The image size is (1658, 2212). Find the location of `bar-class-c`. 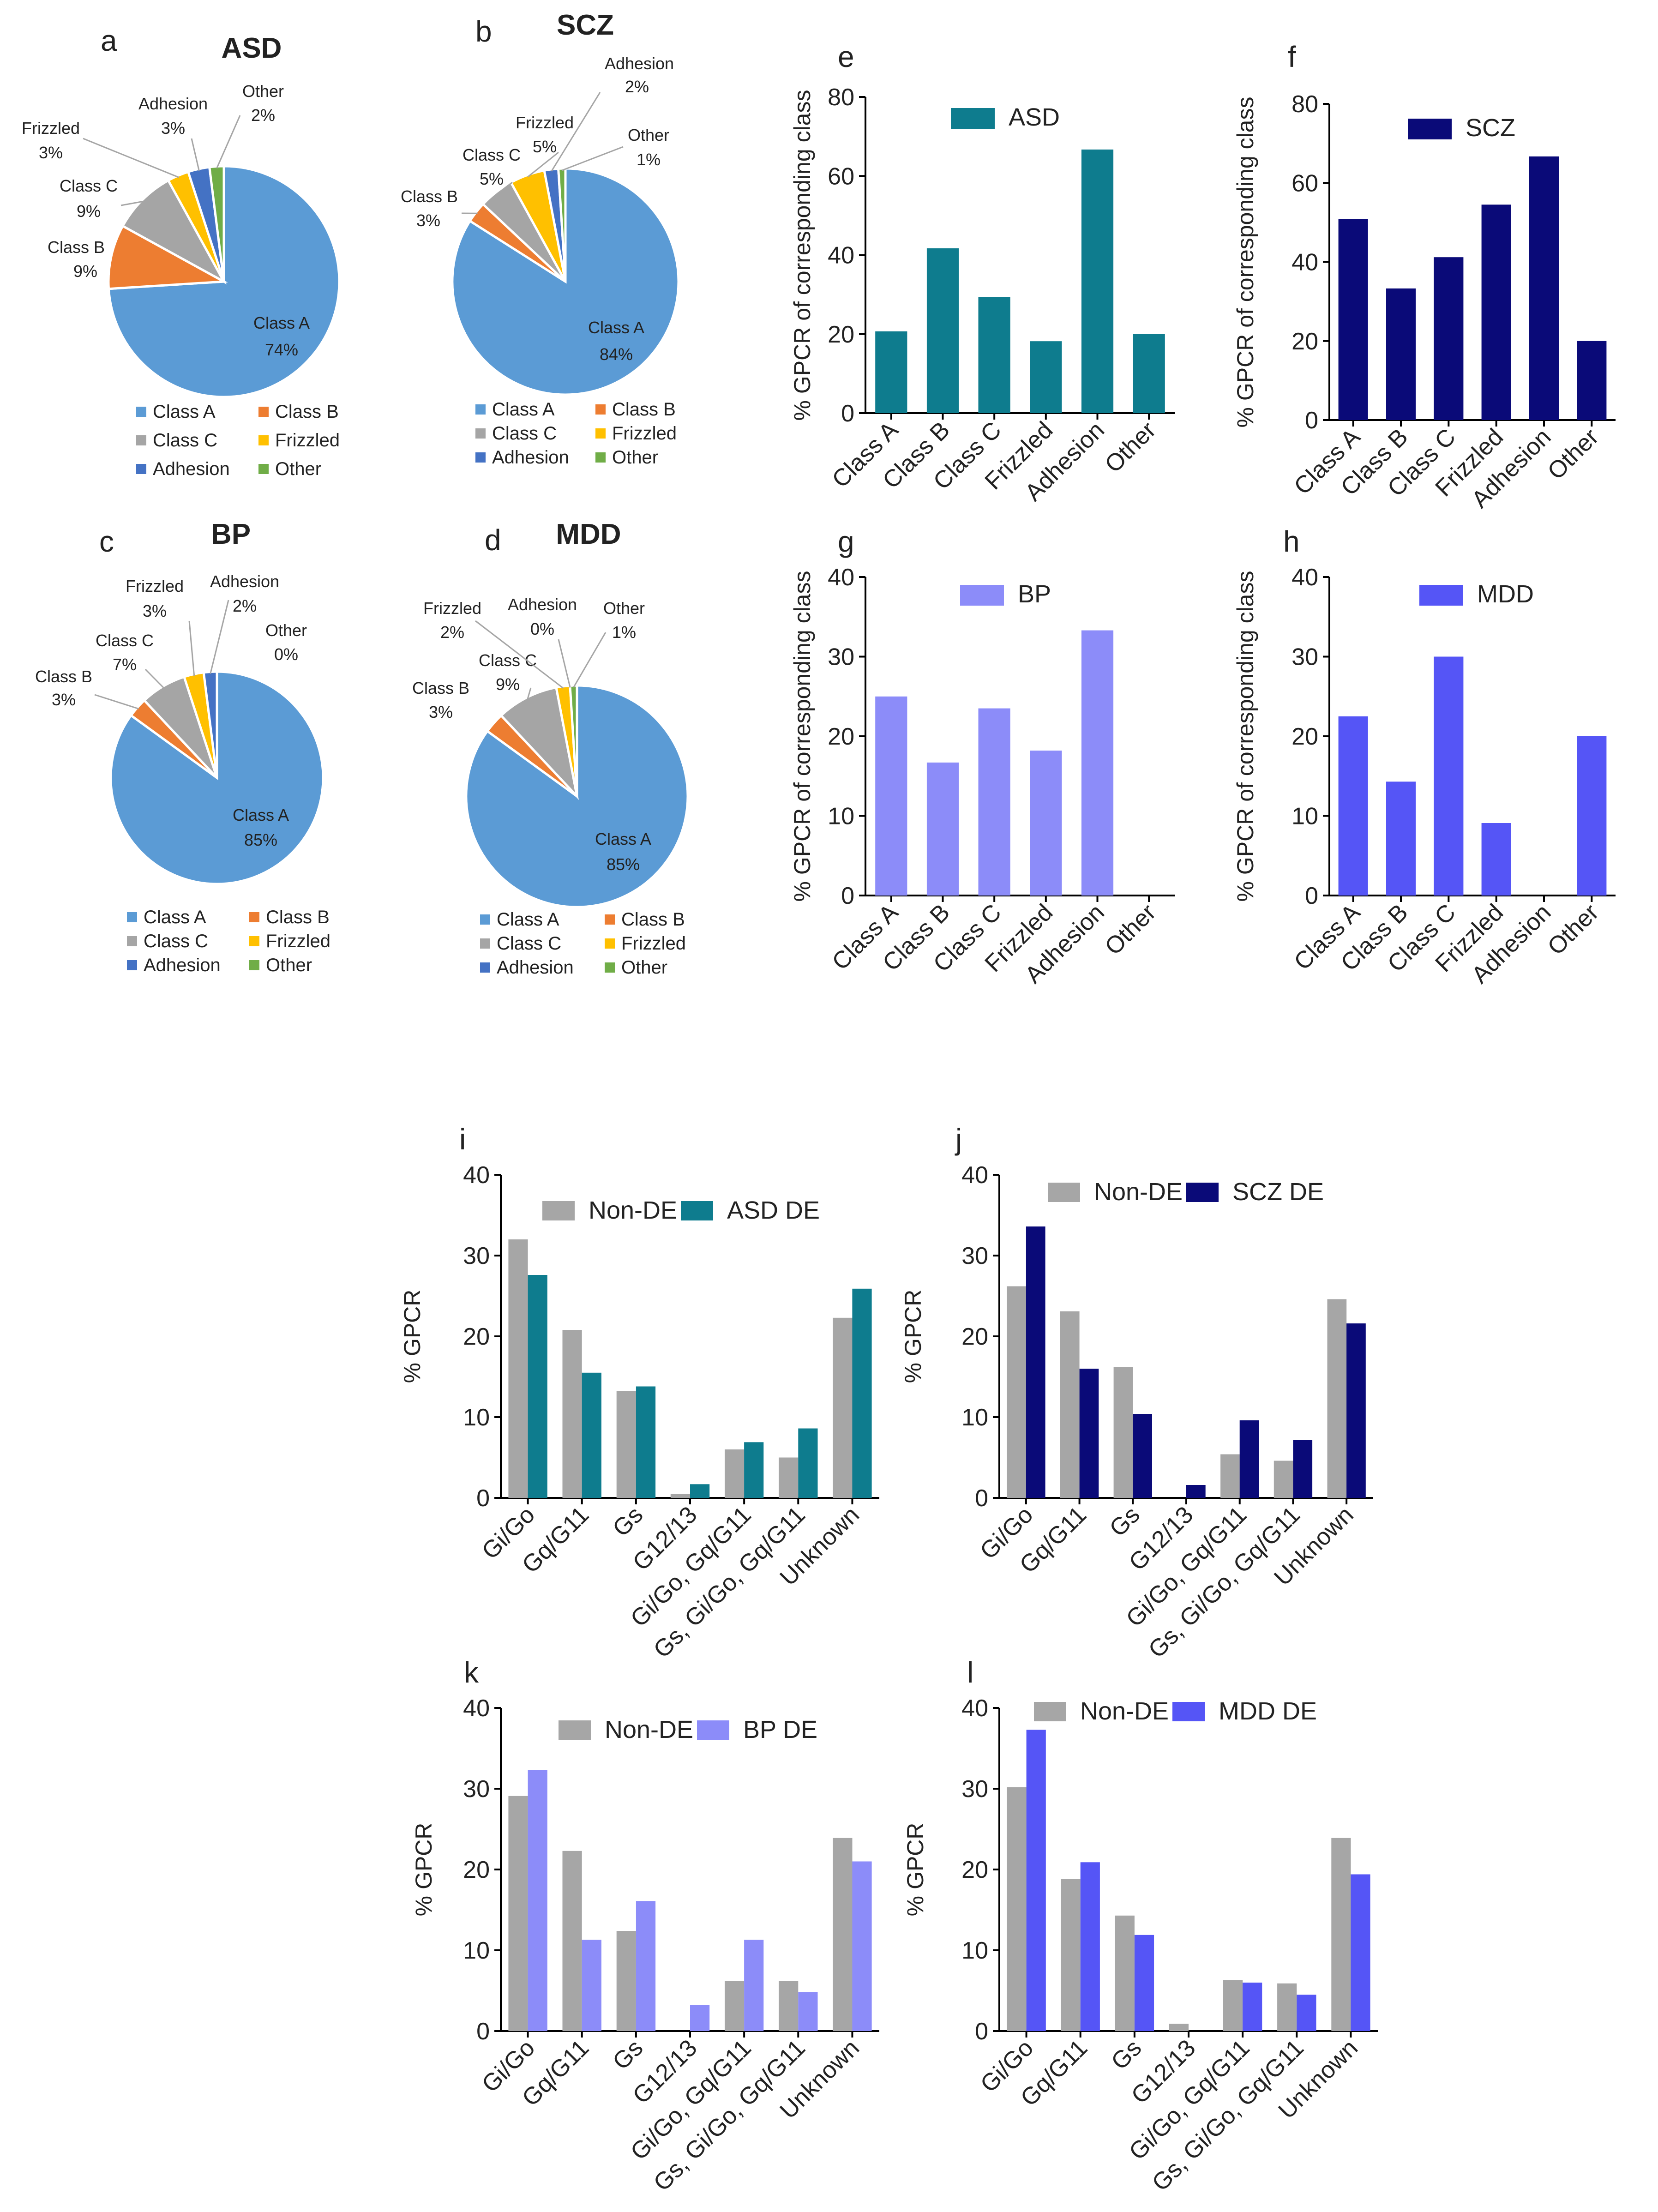

bar-class-c is located at coordinates (994, 355).